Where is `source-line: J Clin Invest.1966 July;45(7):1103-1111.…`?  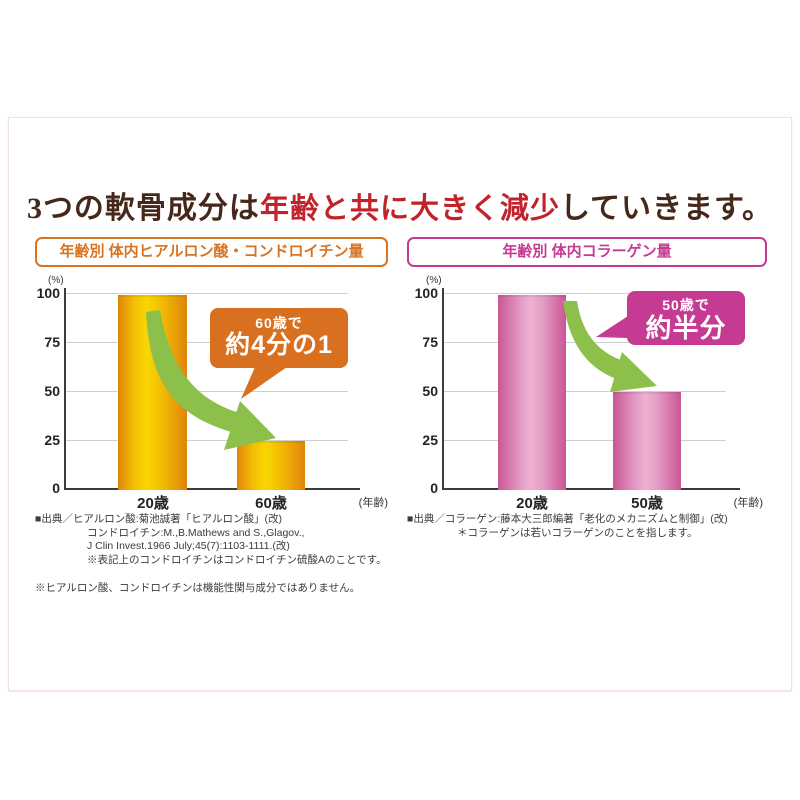 source-line: J Clin Invest.1966 July;45(7):1103-1111.… is located at coordinates (188, 546).